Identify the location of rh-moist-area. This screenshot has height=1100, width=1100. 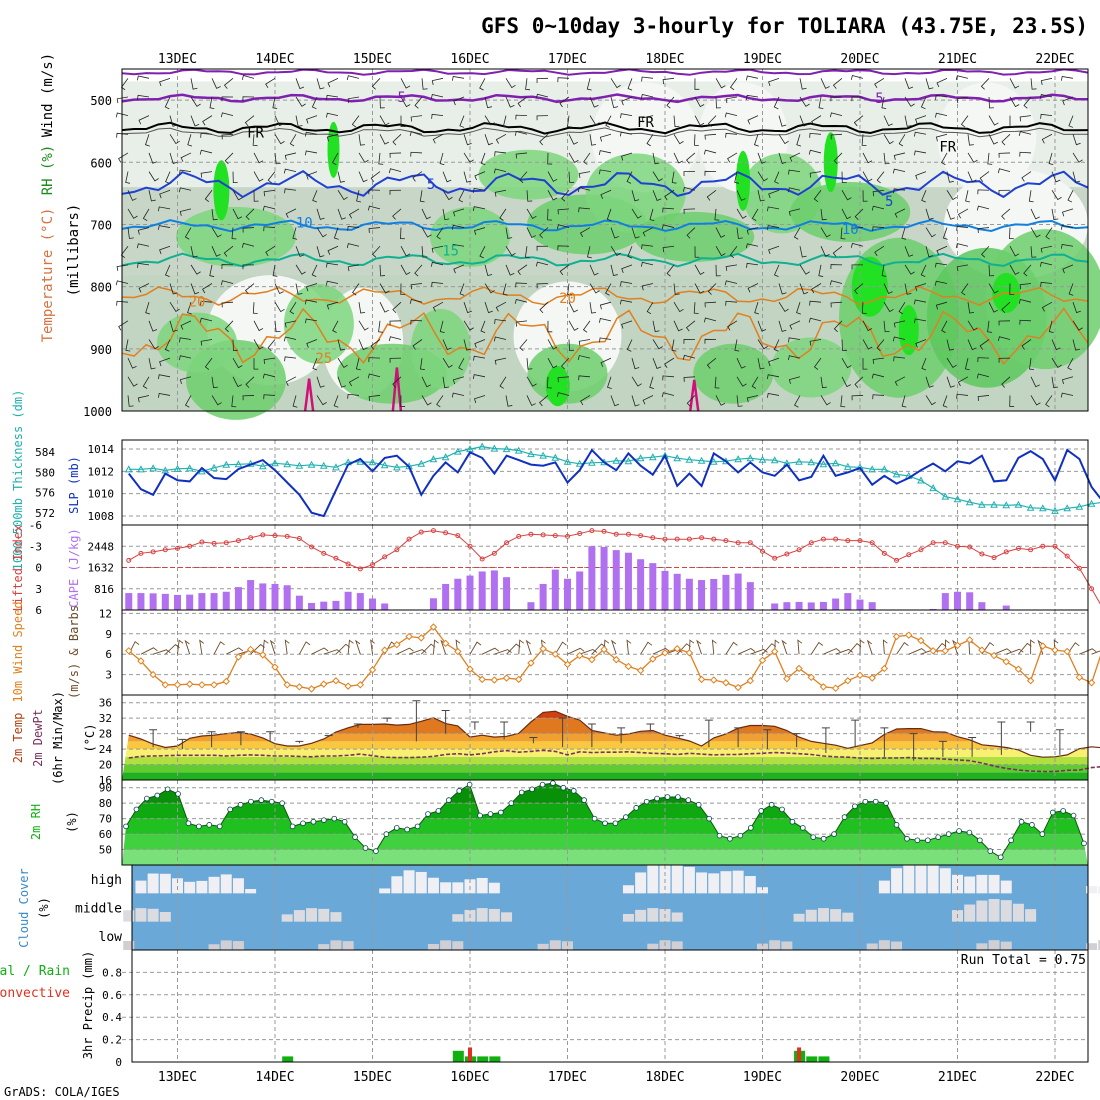
(733, 373).